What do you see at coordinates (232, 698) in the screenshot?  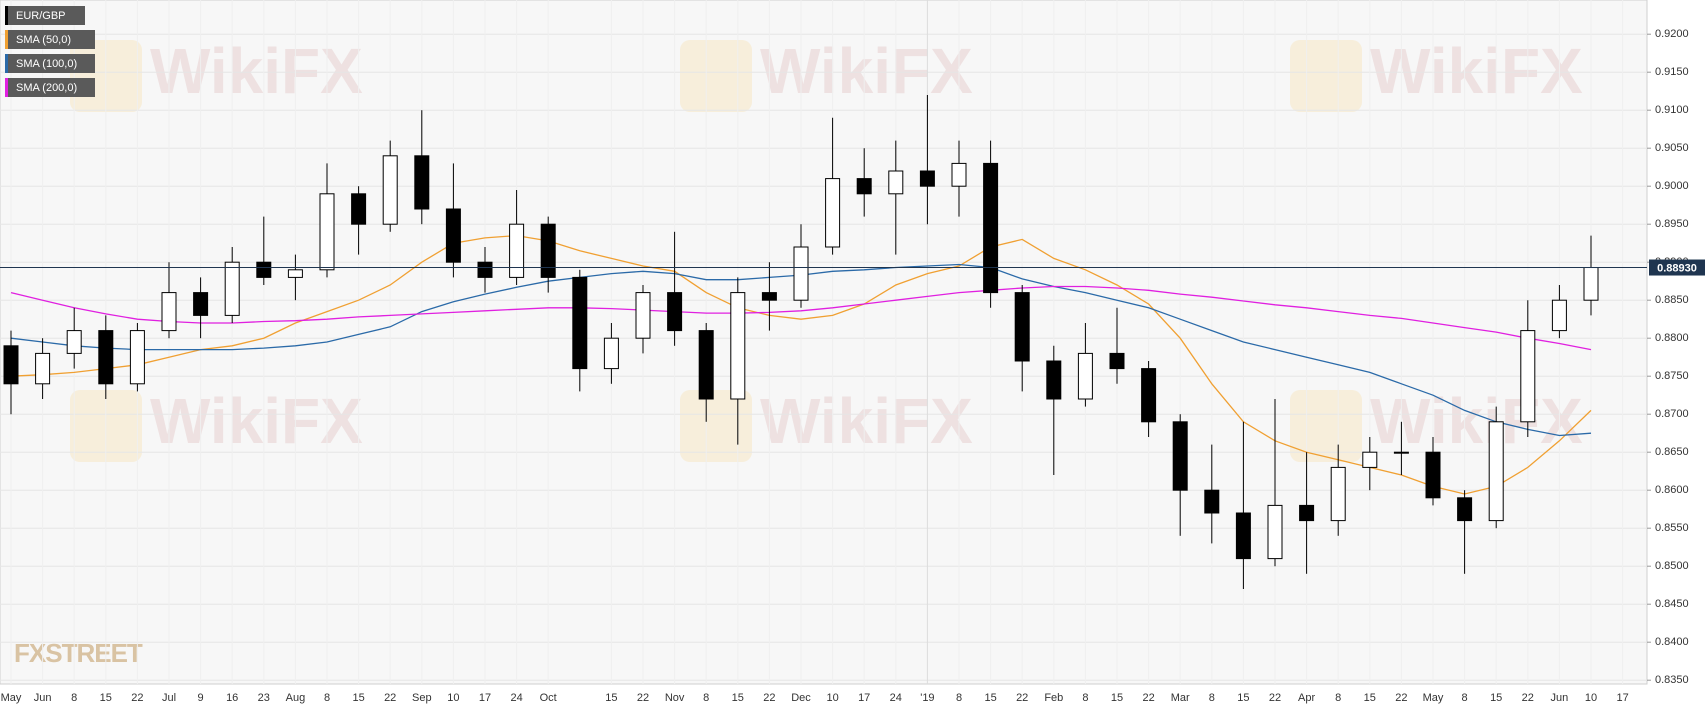 I see `x-tick-label: 16` at bounding box center [232, 698].